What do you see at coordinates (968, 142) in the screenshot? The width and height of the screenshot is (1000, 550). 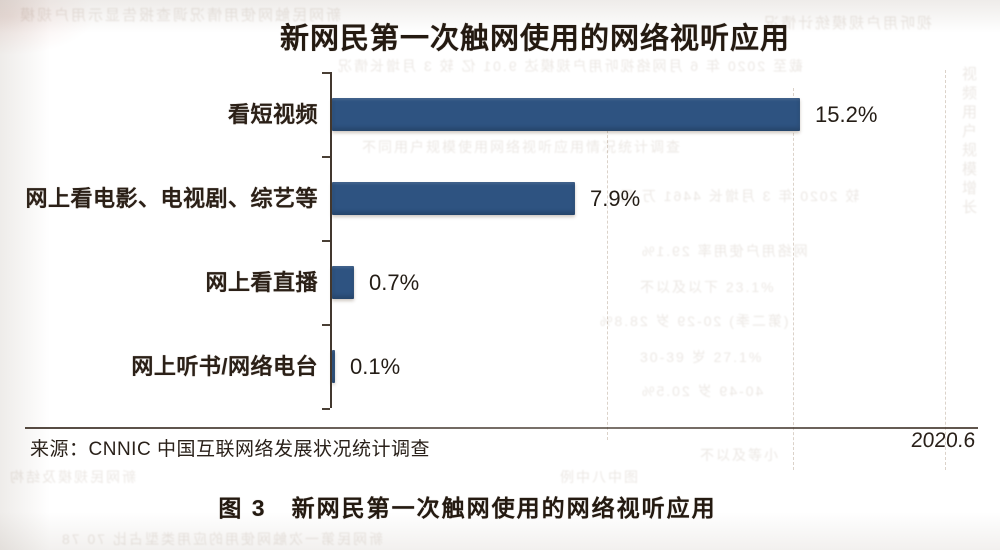 I see `bleed-through-text: 视频用户规模增长` at bounding box center [968, 142].